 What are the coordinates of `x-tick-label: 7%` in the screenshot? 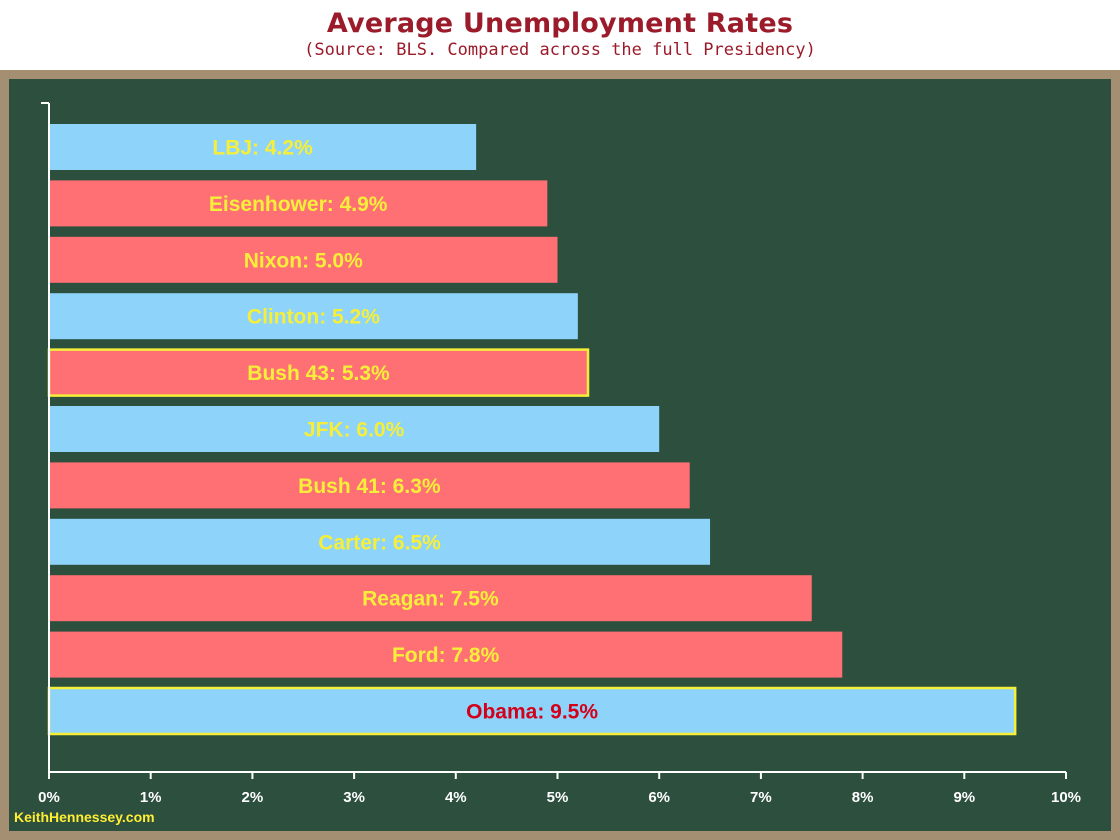 It's located at (761, 797).